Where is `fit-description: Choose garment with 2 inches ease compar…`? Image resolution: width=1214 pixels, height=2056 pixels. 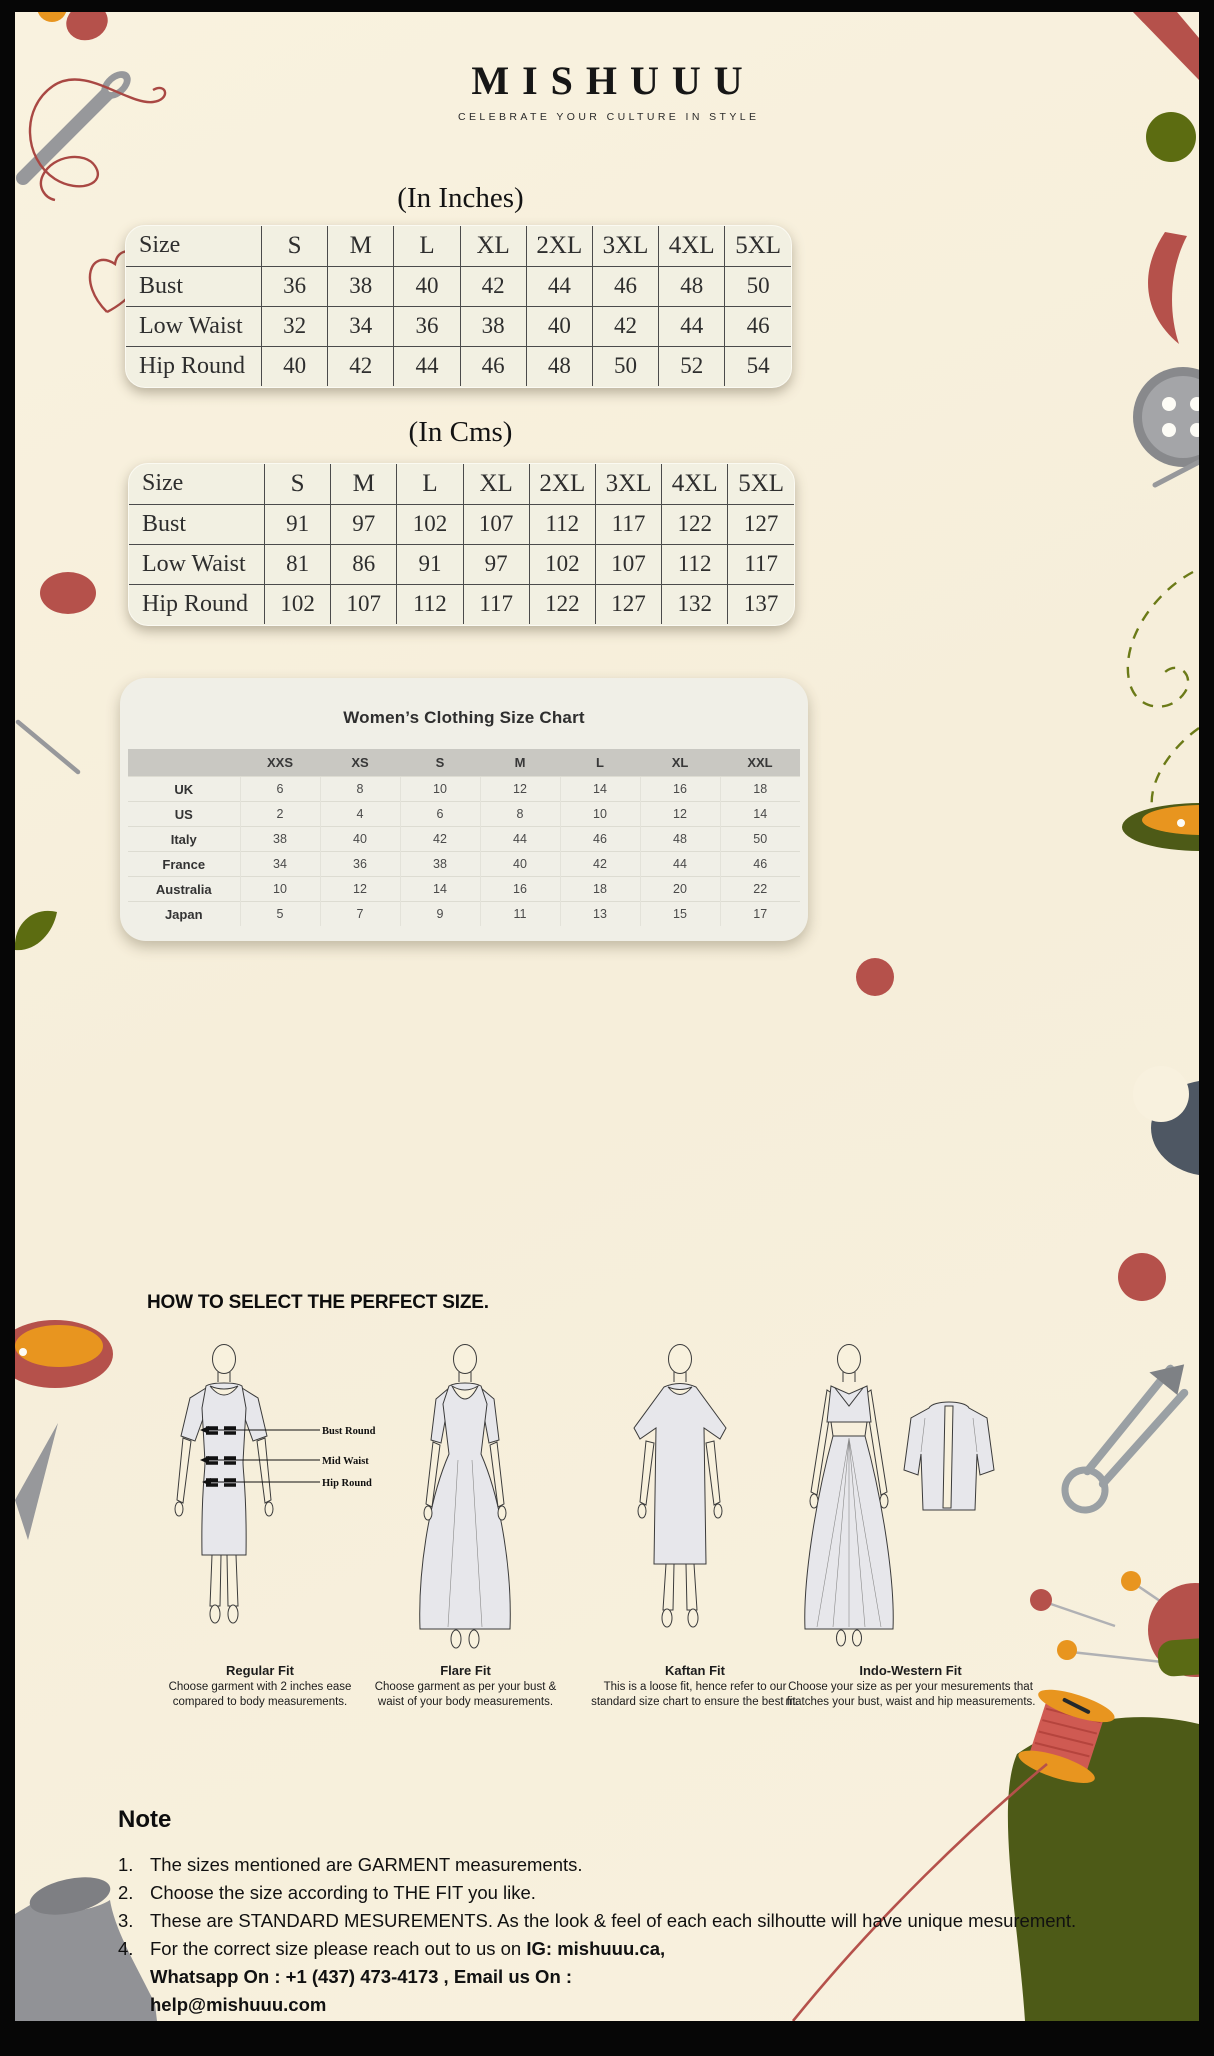
fit-description: Choose garment with 2 inches ease compar… is located at coordinates (260, 1695).